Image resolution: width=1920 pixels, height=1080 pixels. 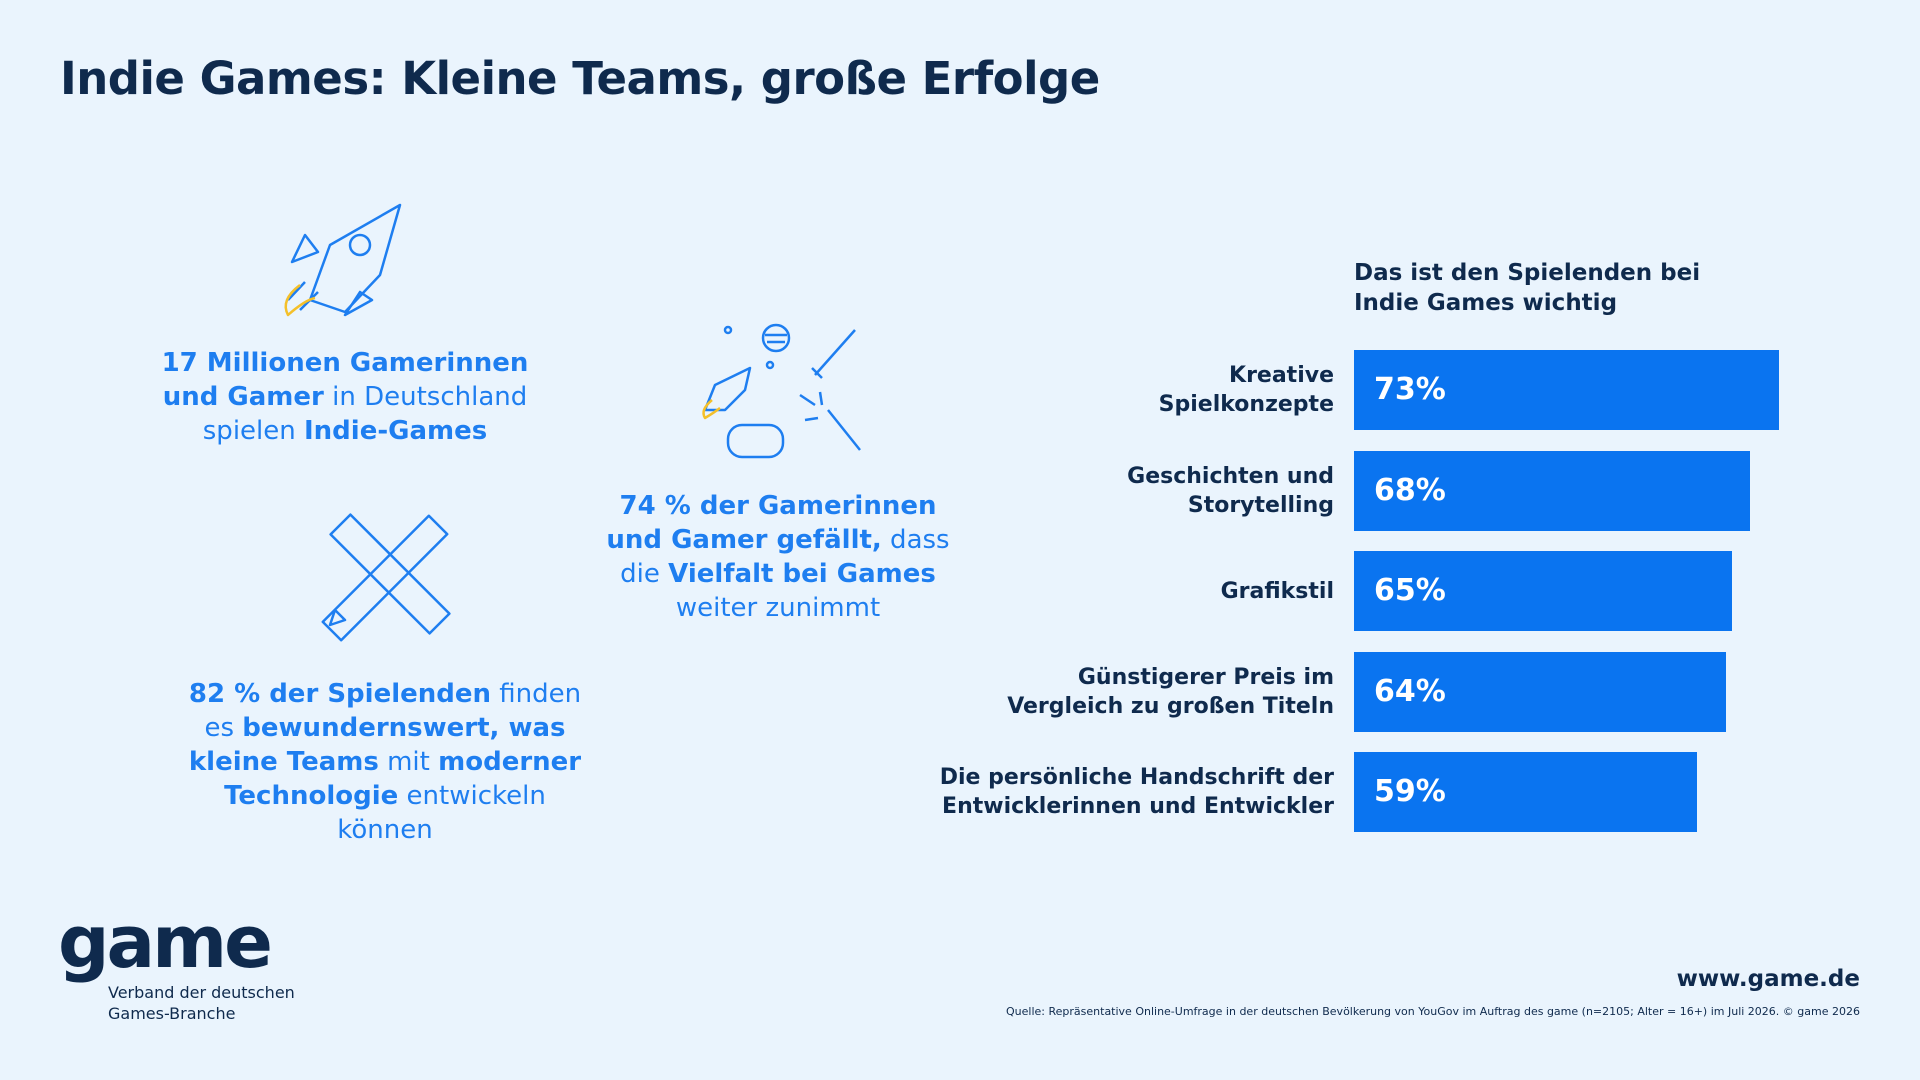 I want to click on category-label: Kreative Spielkonzepte, so click(x=1246, y=390).